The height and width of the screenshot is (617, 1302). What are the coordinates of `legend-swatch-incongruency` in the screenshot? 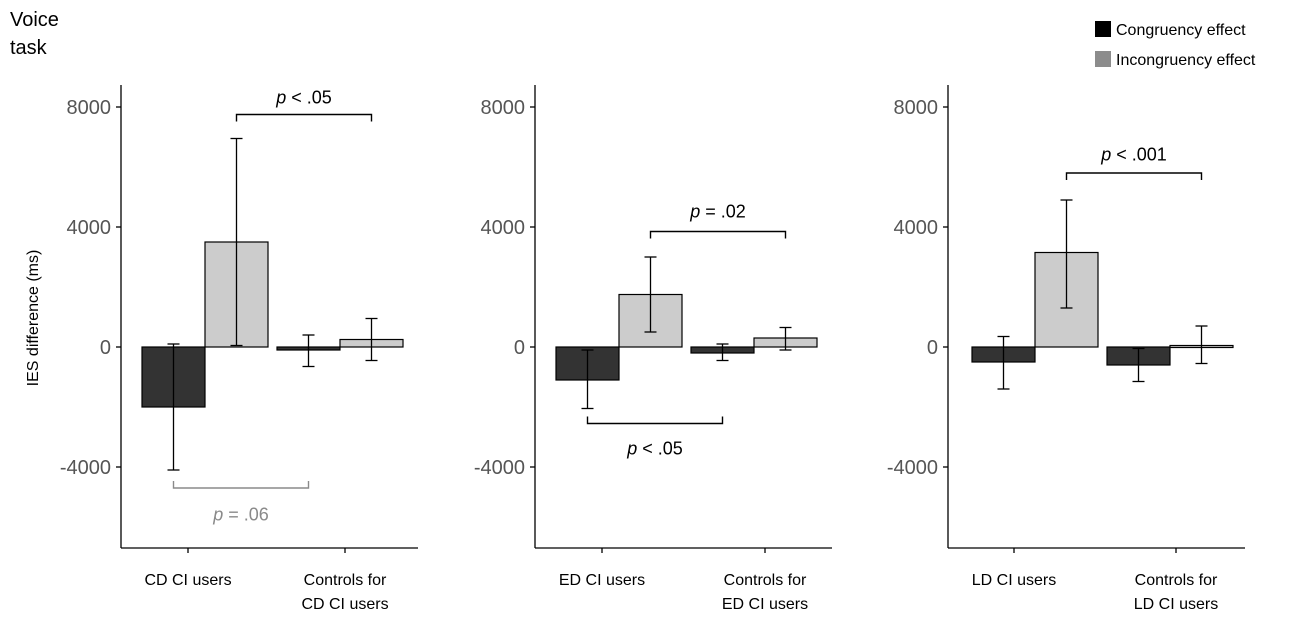 It's located at (1103, 59).